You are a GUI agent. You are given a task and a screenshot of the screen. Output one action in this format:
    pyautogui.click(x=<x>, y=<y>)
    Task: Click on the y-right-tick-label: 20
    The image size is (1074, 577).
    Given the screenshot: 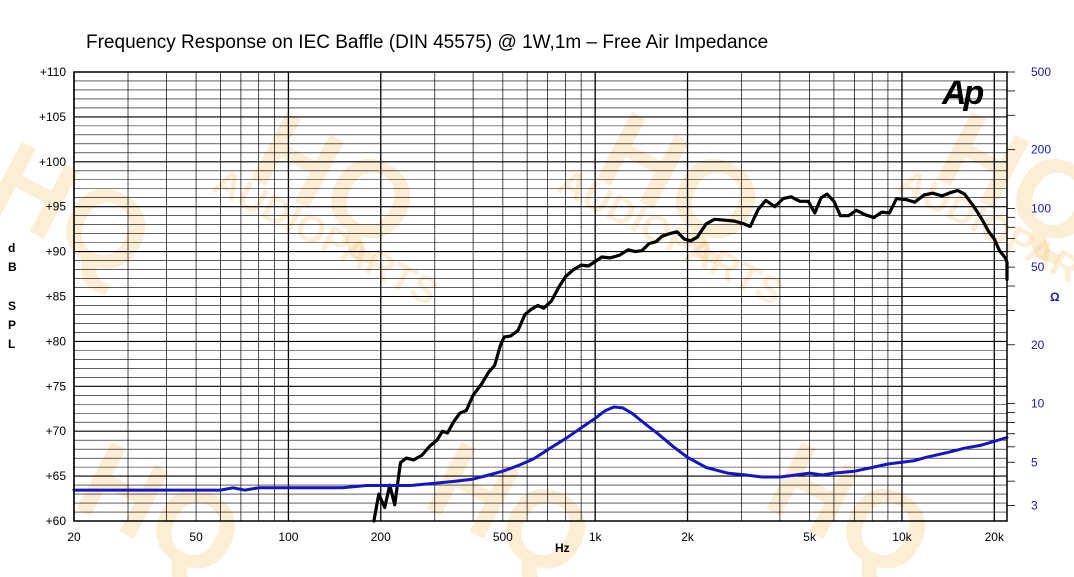 What is the action you would take?
    pyautogui.click(x=1038, y=345)
    